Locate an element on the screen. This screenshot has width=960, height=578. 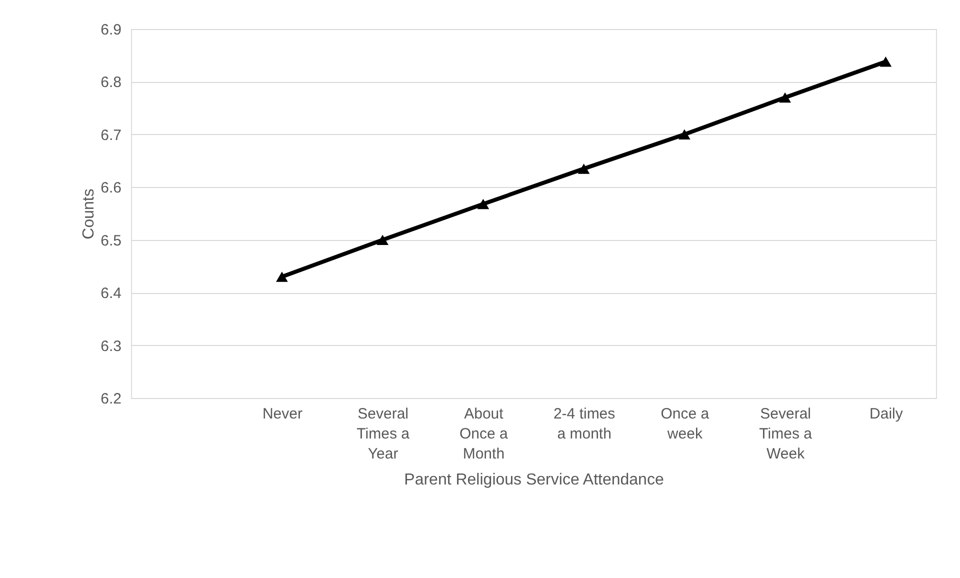
x-tick-label: Several Times a Year is located at coordinates (383, 434).